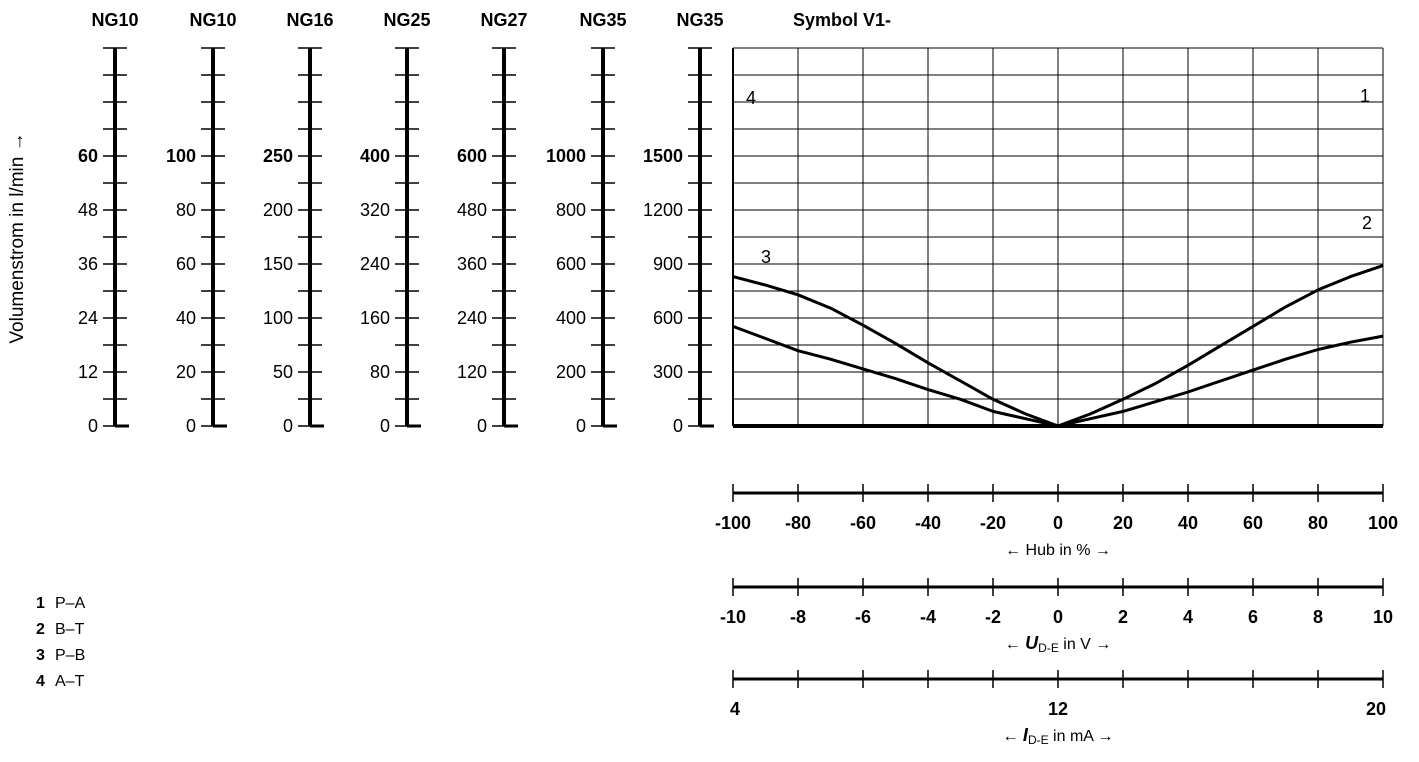 This screenshot has height=762, width=1419. I want to click on legend-label: A–T, so click(70, 681).